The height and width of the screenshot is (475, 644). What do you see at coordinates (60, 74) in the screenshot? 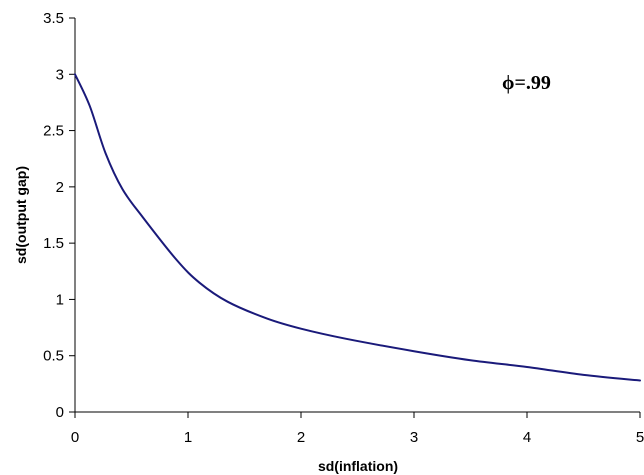
I see `y-tick-label: 3` at bounding box center [60, 74].